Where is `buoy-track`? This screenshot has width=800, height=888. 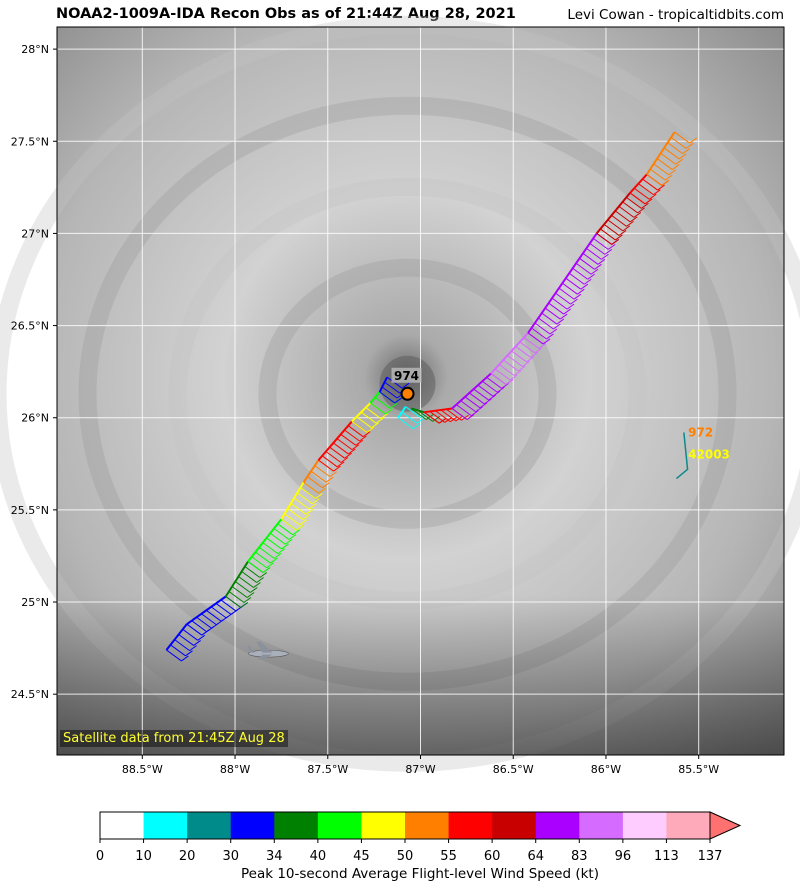 buoy-track is located at coordinates (682, 456).